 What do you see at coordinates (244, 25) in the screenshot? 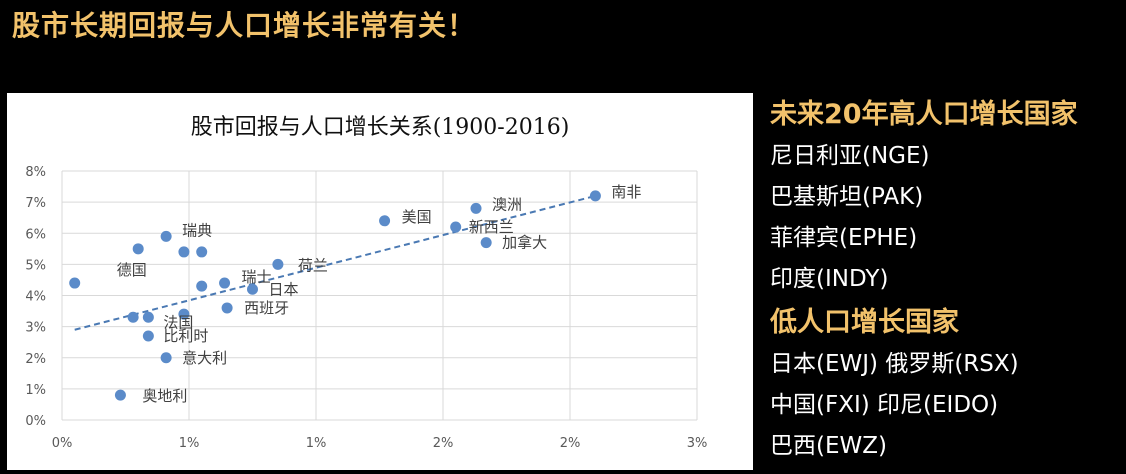
I see `page-headline: 股市长期回报与人口增长非常有关！` at bounding box center [244, 25].